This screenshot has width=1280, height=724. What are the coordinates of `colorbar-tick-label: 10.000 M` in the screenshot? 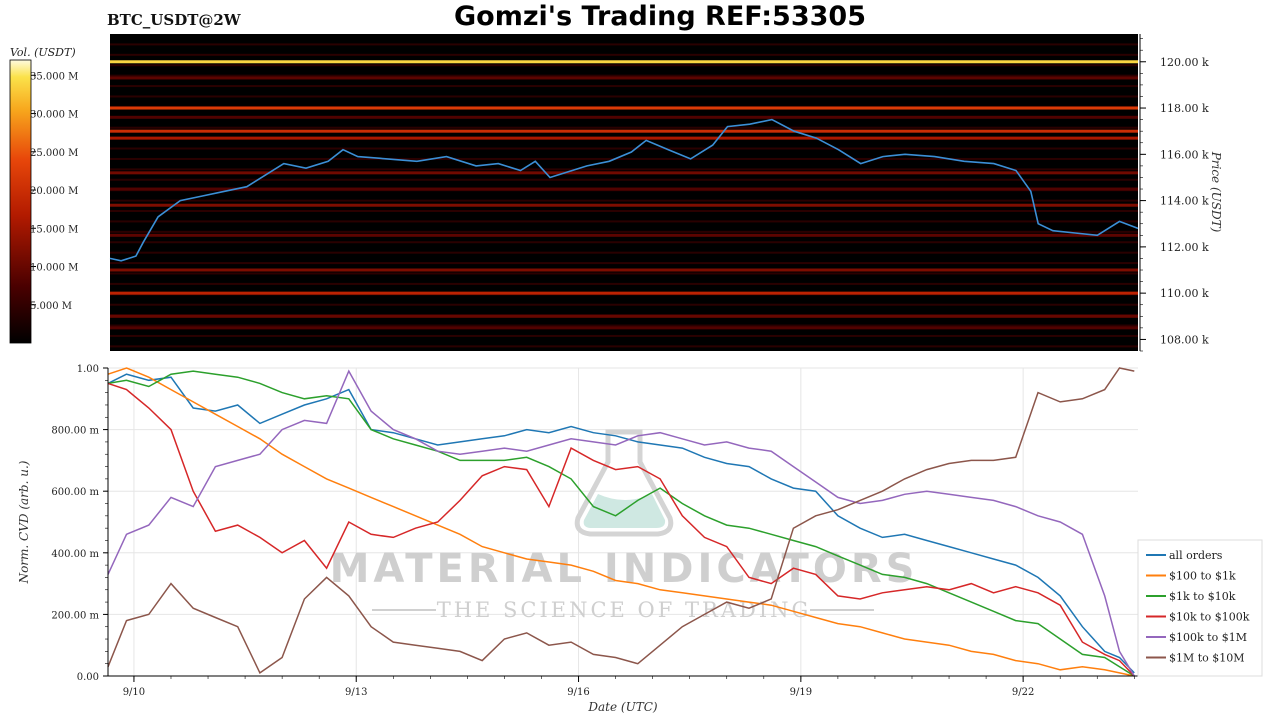 It's located at (54, 268).